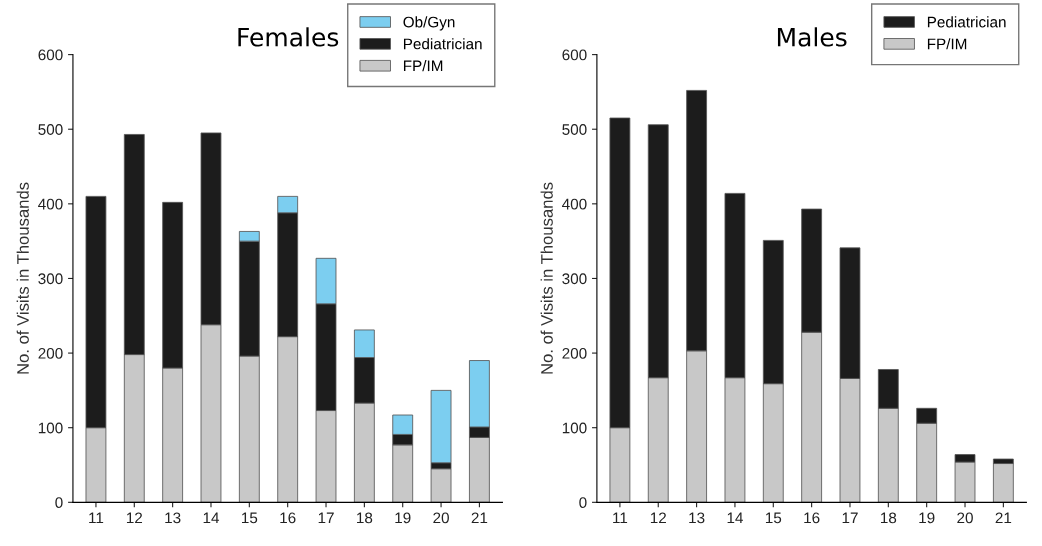  I want to click on legend-label: Ob/Gyn, so click(429, 23).